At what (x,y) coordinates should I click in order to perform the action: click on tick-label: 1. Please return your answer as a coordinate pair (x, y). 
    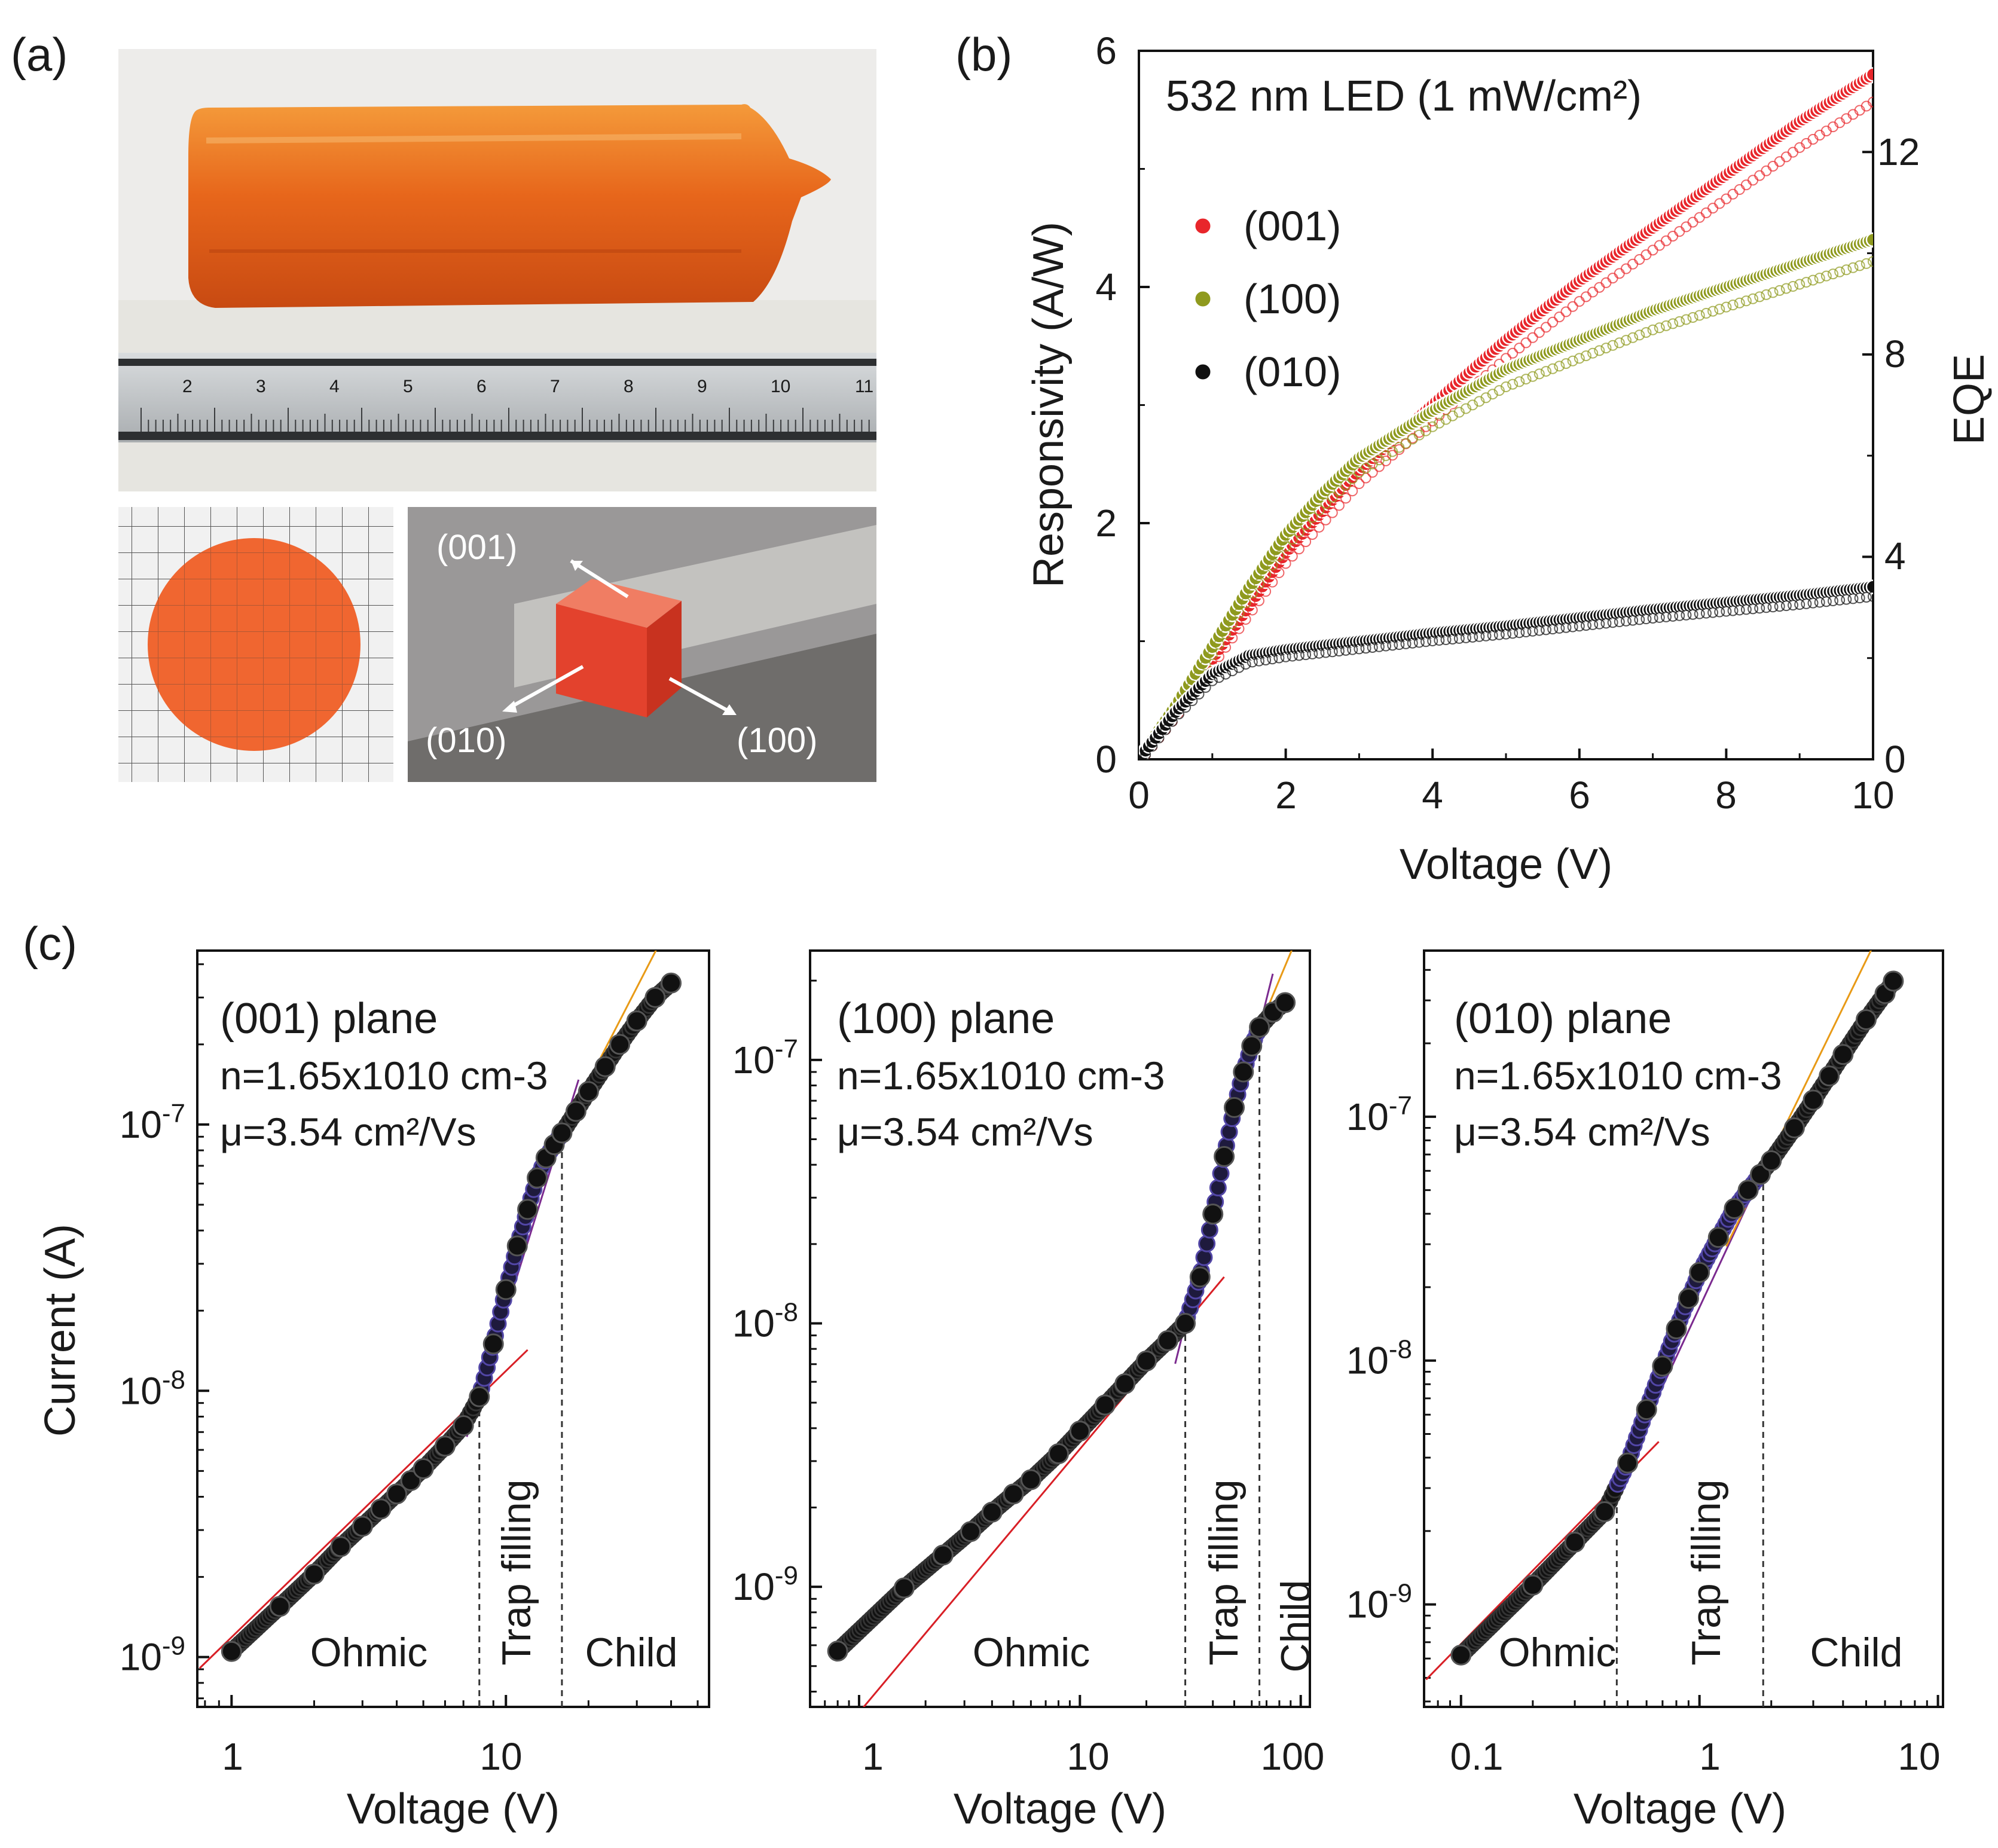
    Looking at the image, I should click on (873, 1756).